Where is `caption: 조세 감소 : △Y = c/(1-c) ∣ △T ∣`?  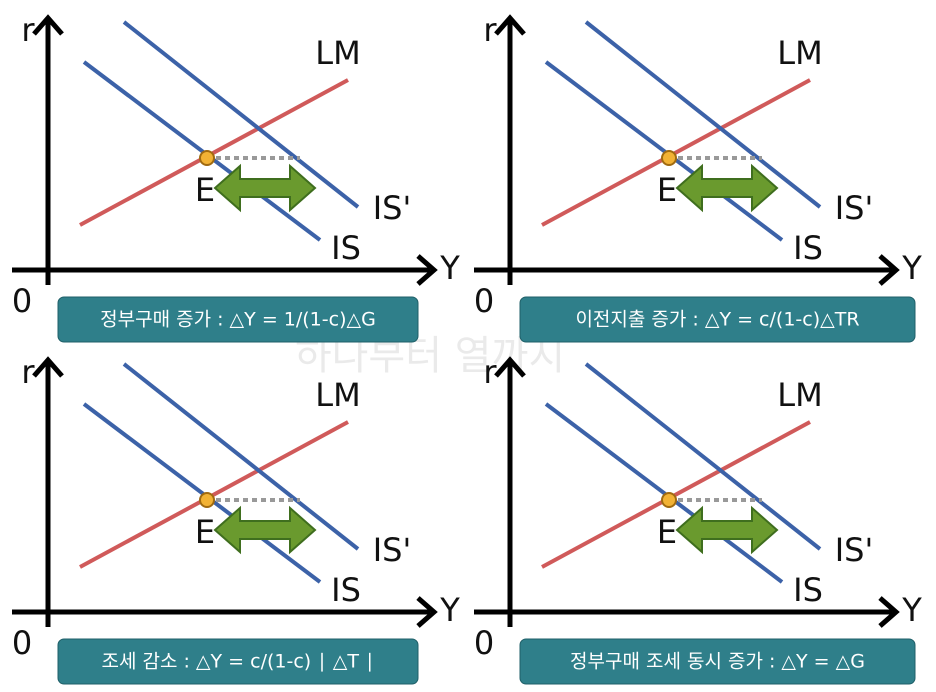 caption: 조세 감소 : △Y = c/(1-c) ∣ △T ∣ is located at coordinates (237, 662).